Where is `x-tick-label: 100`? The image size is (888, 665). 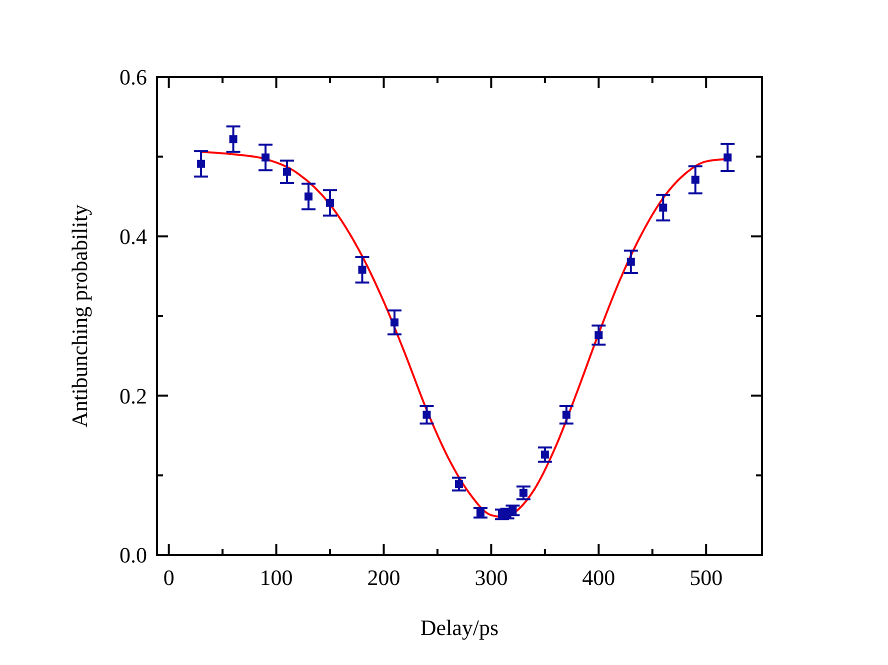
x-tick-label: 100 is located at coordinates (276, 577).